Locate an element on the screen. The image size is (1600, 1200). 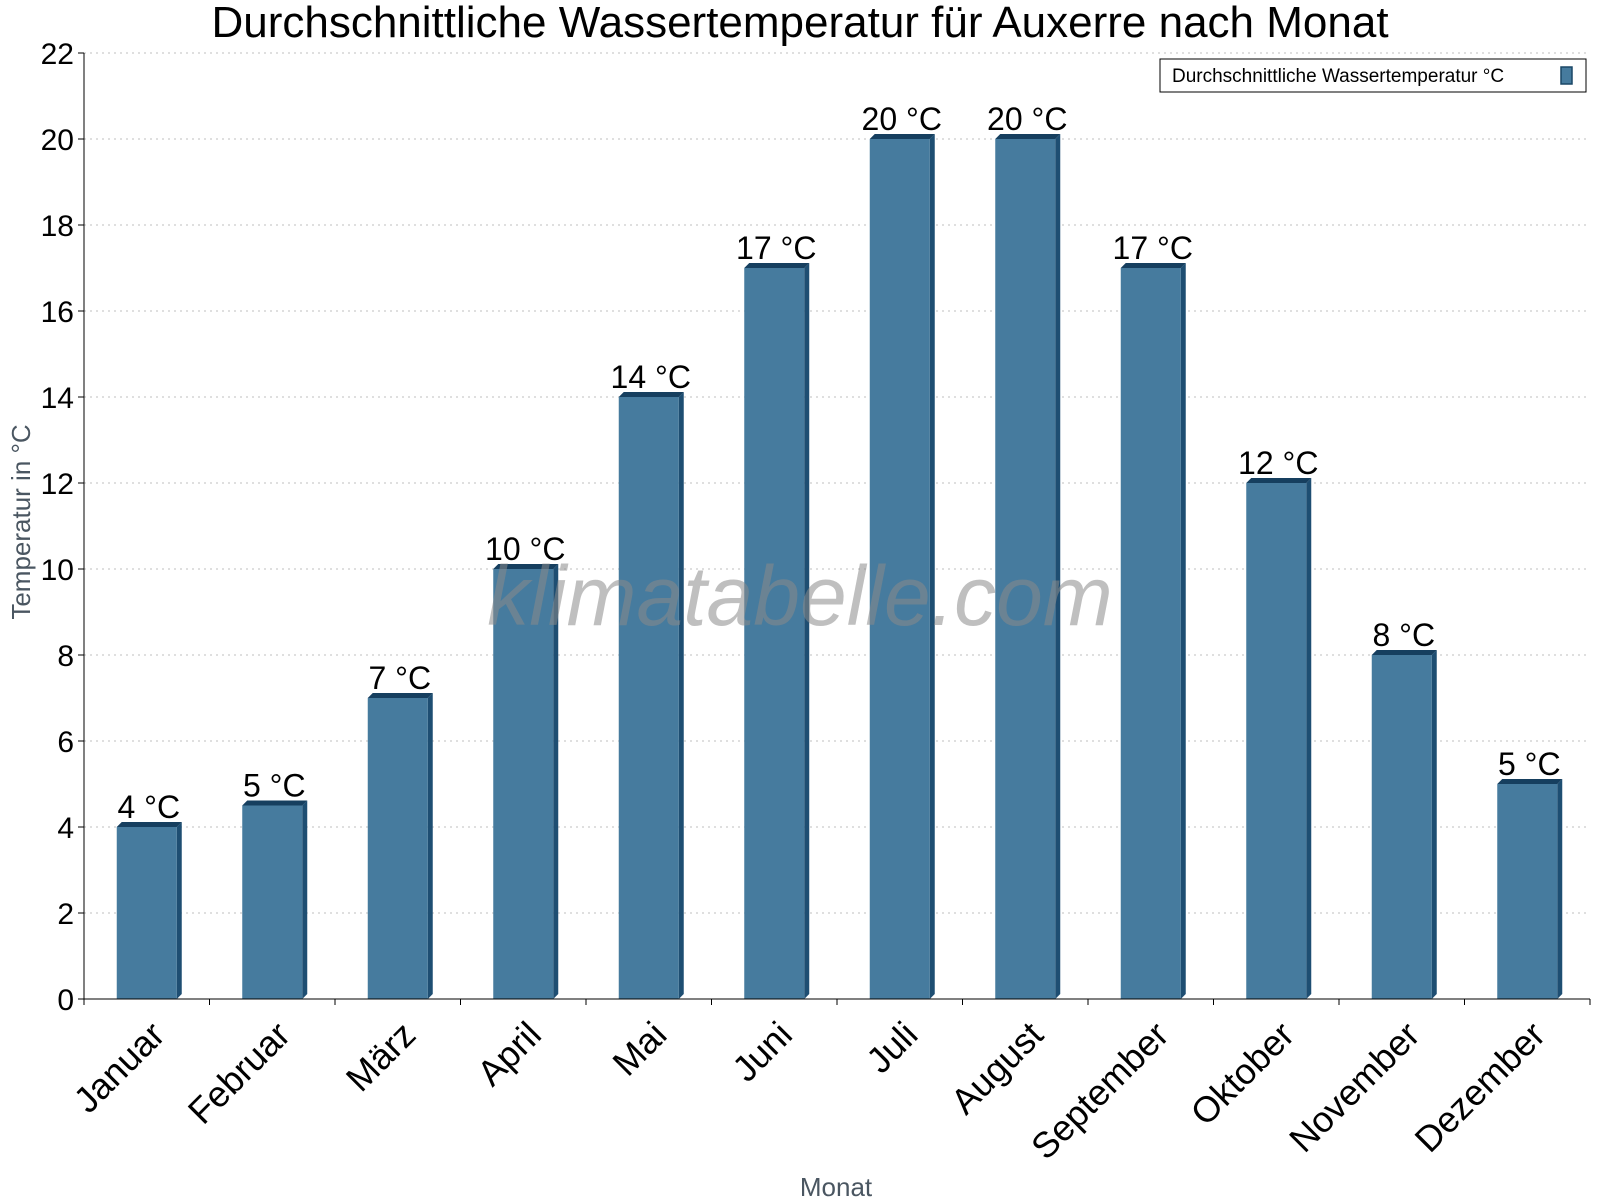
y-tick-label: 8 is located at coordinates (65, 656).